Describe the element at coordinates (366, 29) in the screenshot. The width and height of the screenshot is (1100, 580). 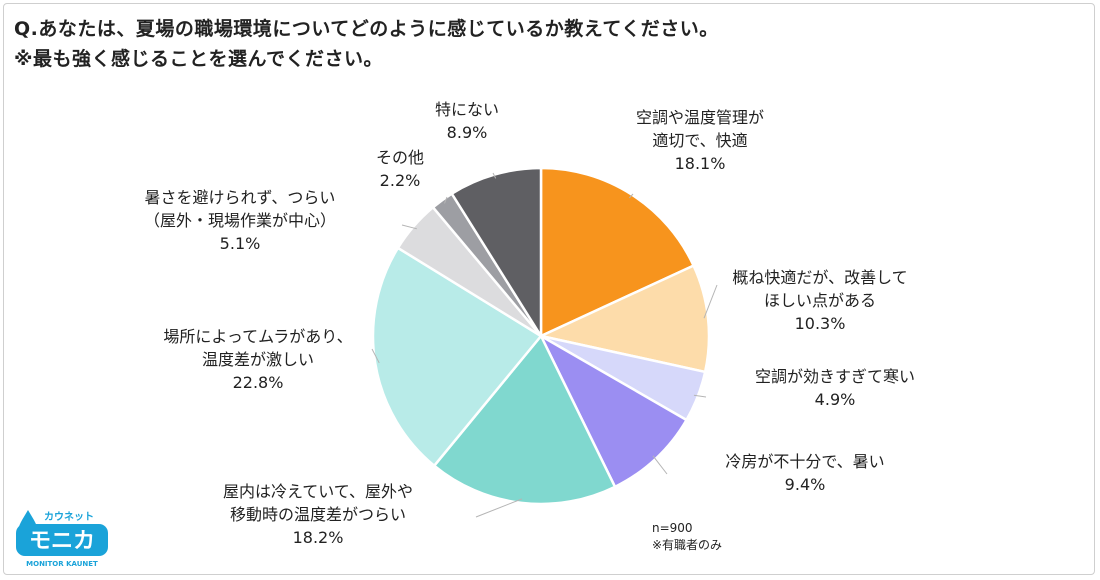
I see `question-title: Q.あなたは、夏場の職場環境についてどのように感じているか教えてください。` at that location.